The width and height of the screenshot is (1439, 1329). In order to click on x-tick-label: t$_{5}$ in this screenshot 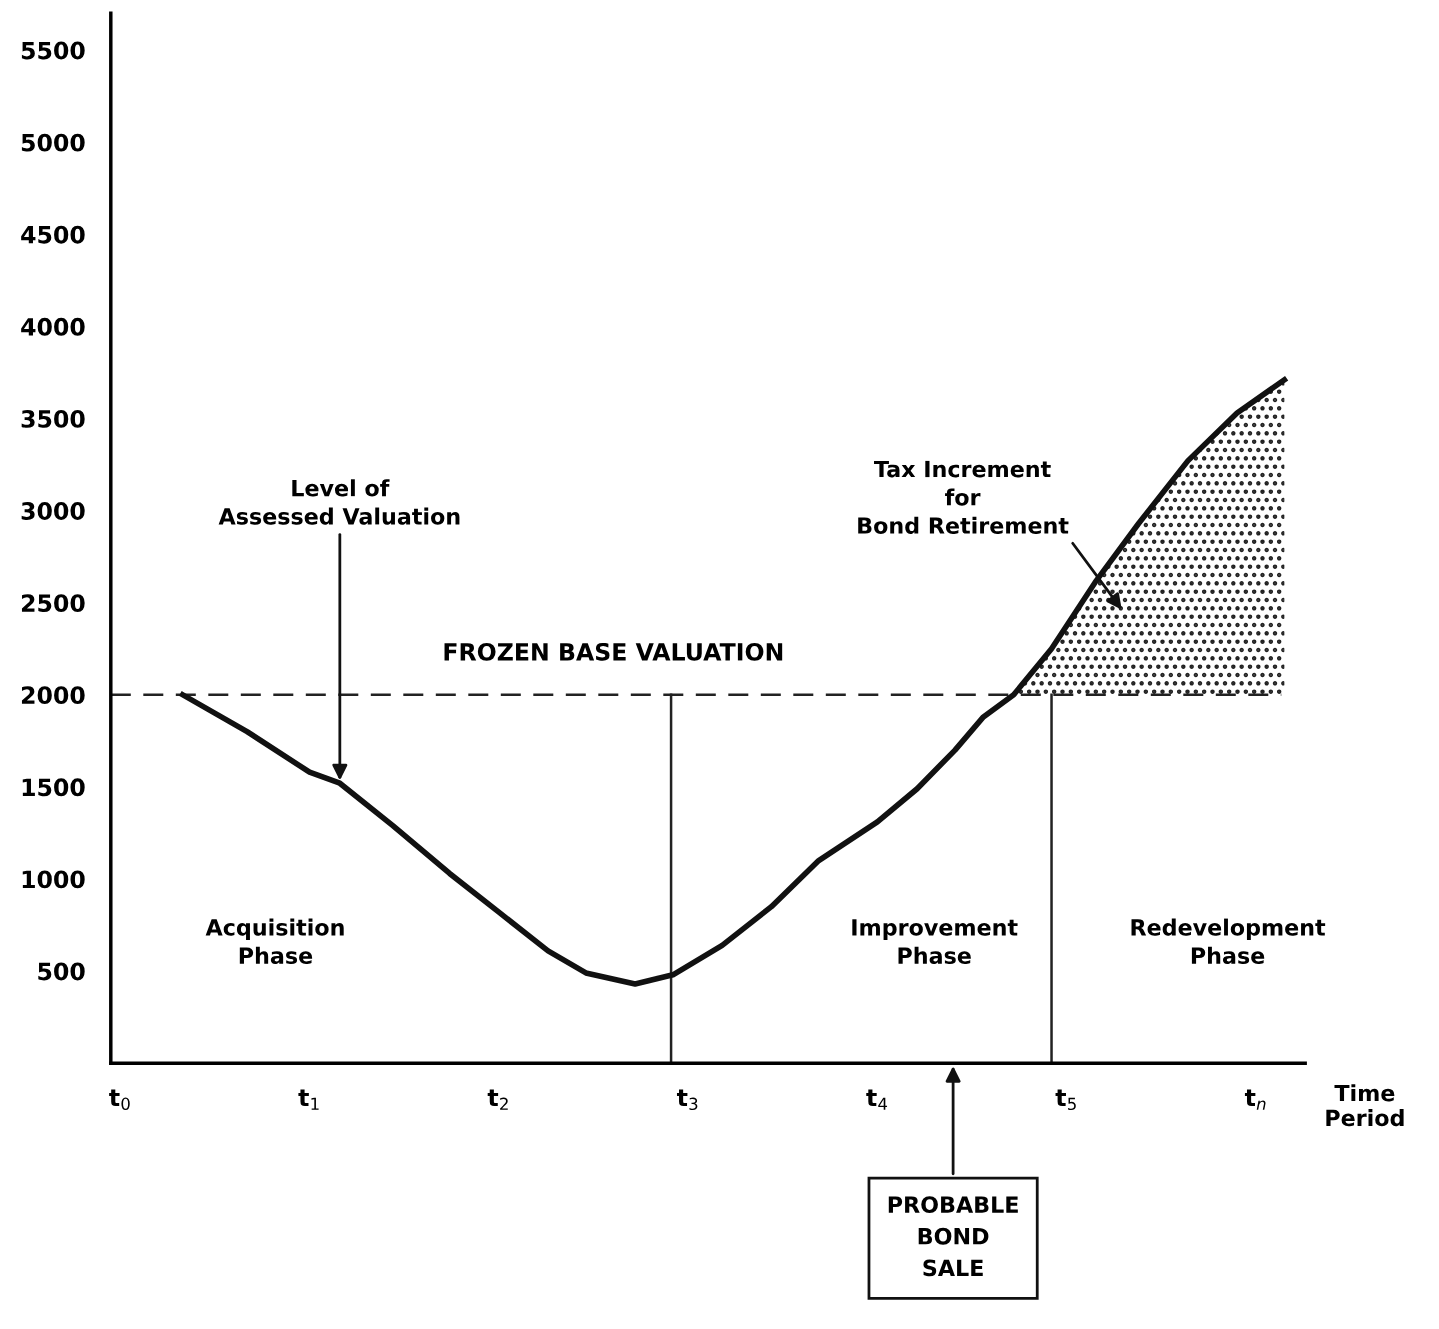, I will do `click(1065, 1100)`.